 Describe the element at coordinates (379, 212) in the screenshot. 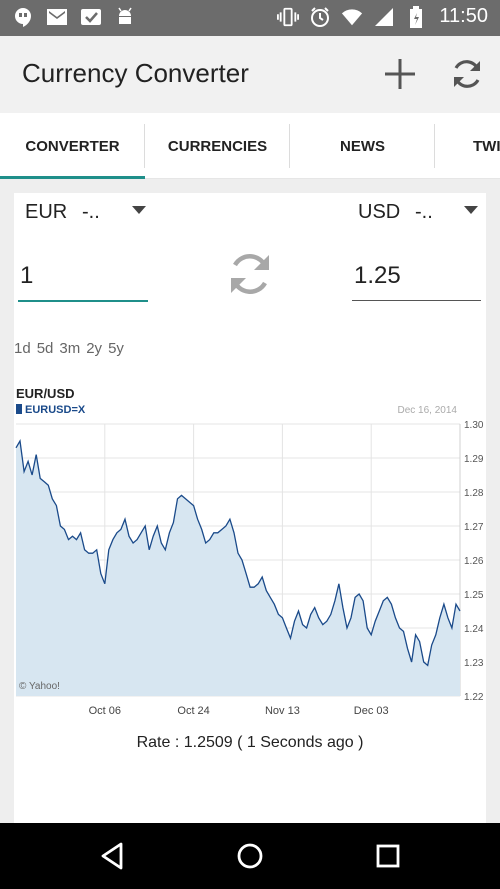

I see `to-currency-code: USD` at that location.